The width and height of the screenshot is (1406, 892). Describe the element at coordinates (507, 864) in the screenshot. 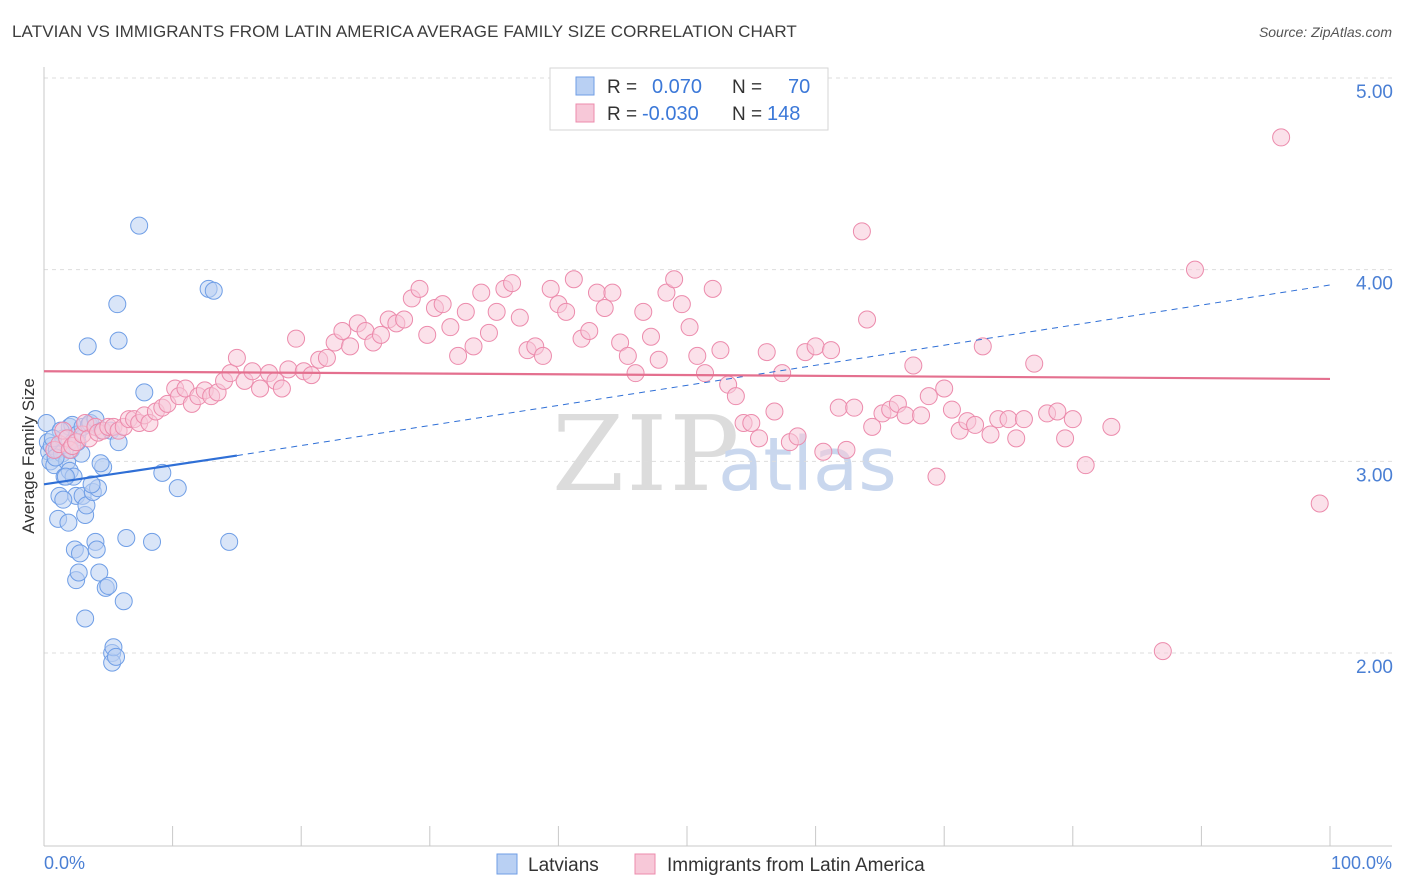

I see `bottom-legend-swatch-latvians` at that location.